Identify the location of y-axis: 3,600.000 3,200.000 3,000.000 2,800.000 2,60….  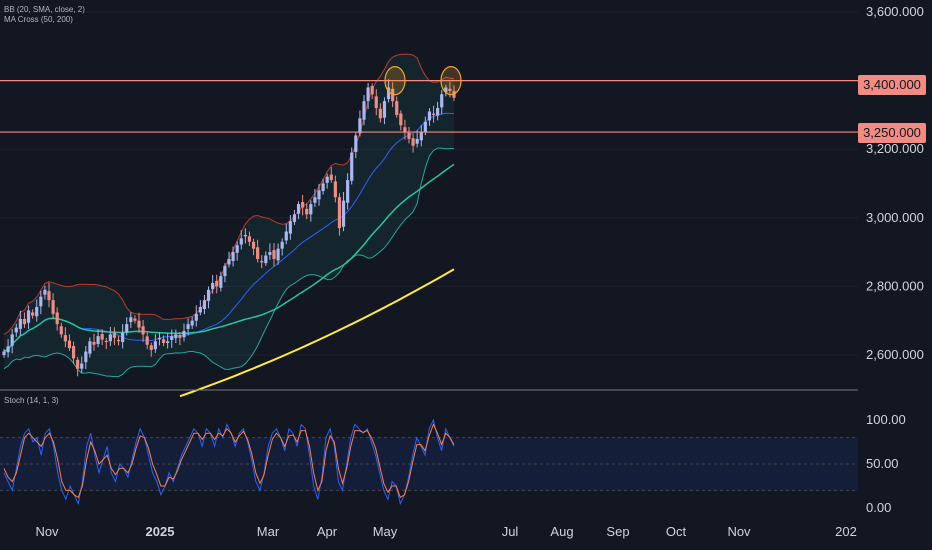
(895, 259).